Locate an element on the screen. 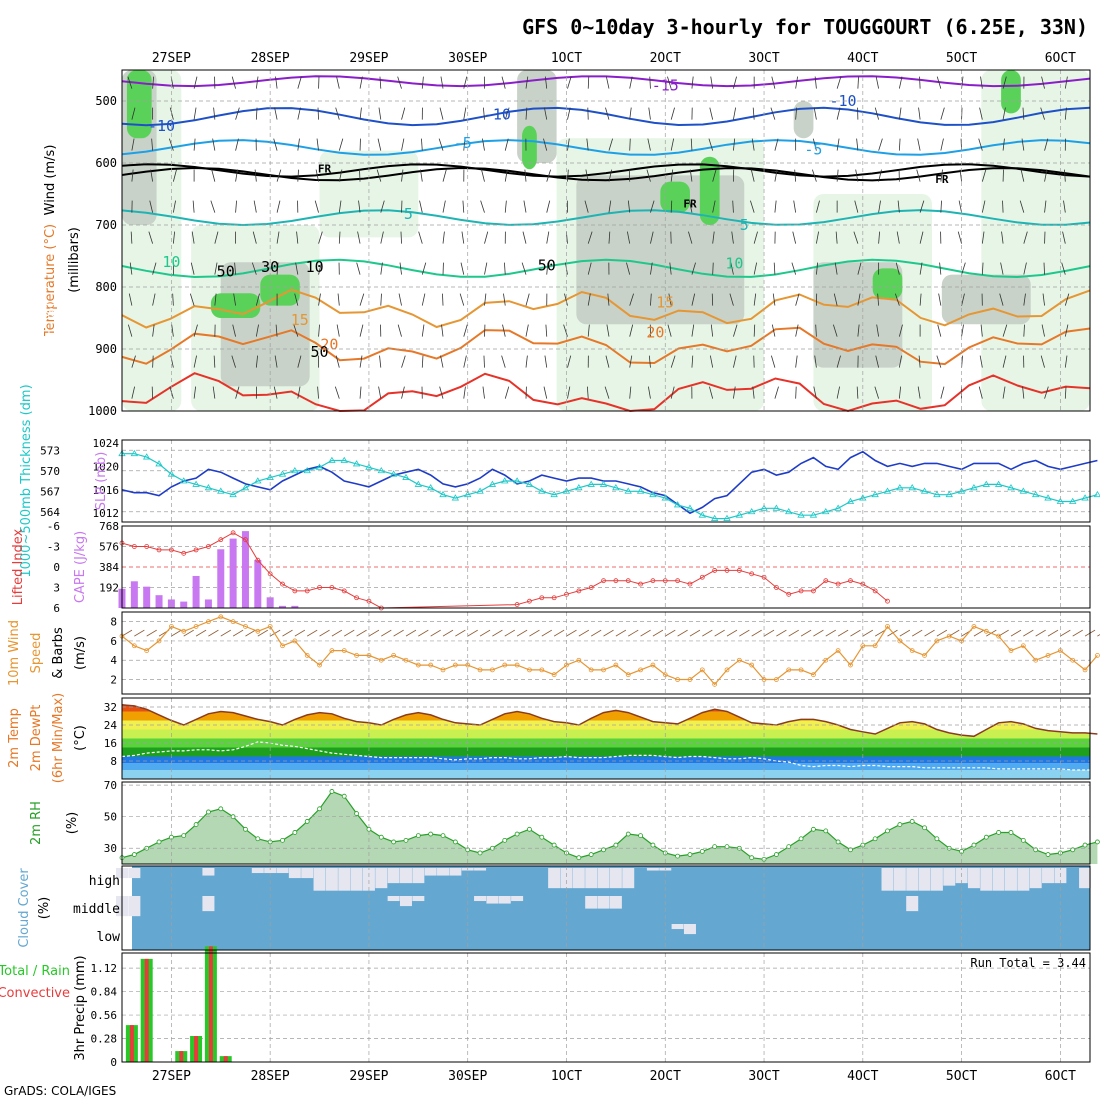 The image size is (1100, 1100). precip-conv-bar is located at coordinates (225, 1059).